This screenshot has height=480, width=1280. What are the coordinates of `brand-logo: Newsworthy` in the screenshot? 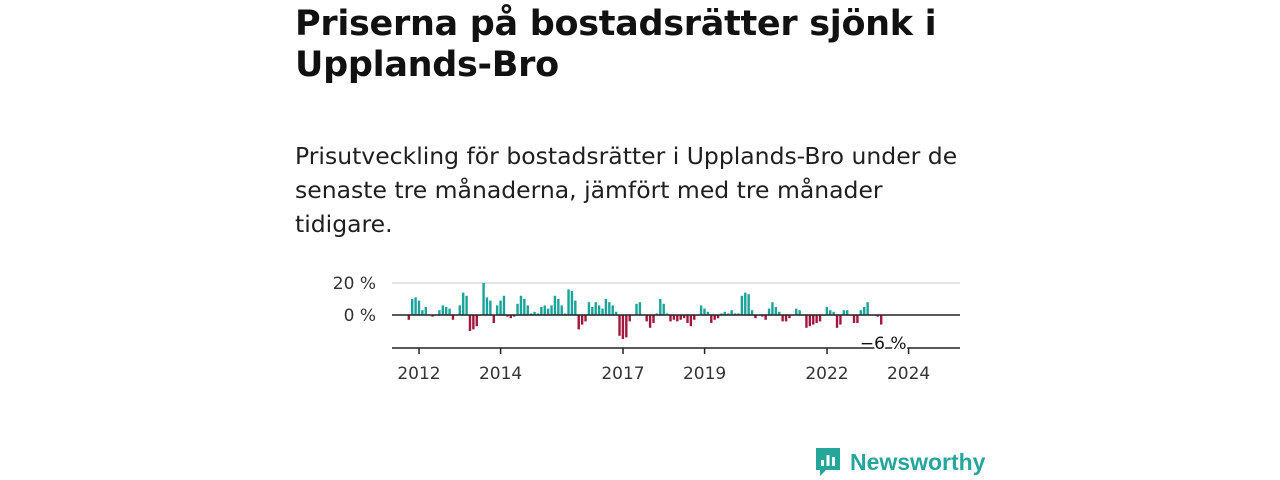 It's located at (899, 462).